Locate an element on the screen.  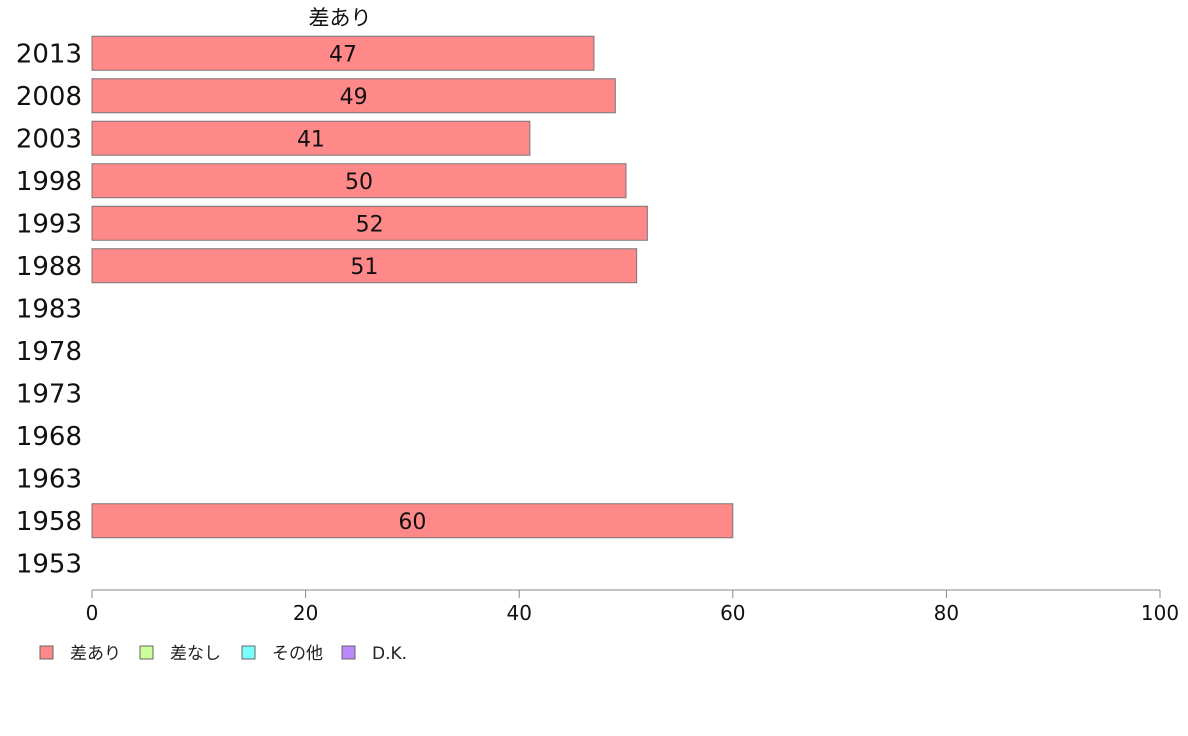
y-label-1963: 1963 is located at coordinates (49, 479).